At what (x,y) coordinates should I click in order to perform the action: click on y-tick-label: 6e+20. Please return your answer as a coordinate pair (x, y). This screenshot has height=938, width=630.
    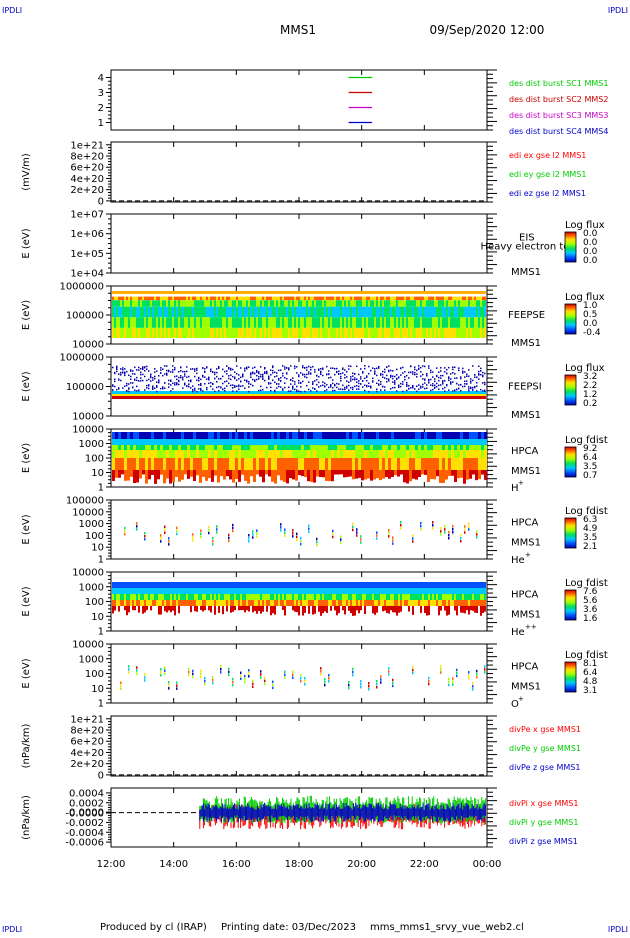
    Looking at the image, I should click on (87, 168).